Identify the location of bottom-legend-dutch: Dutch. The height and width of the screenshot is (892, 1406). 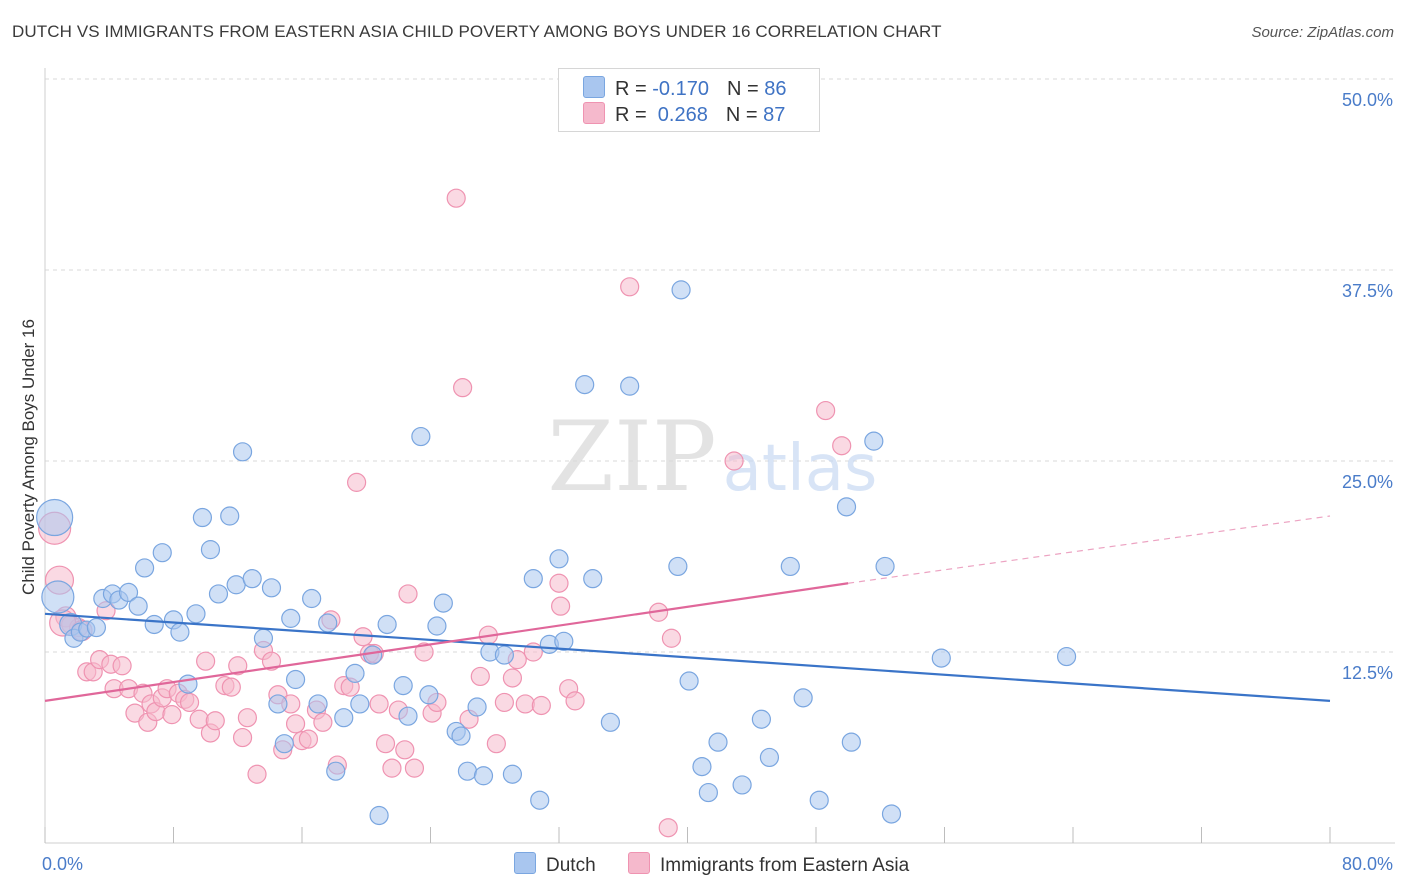
(555, 864).